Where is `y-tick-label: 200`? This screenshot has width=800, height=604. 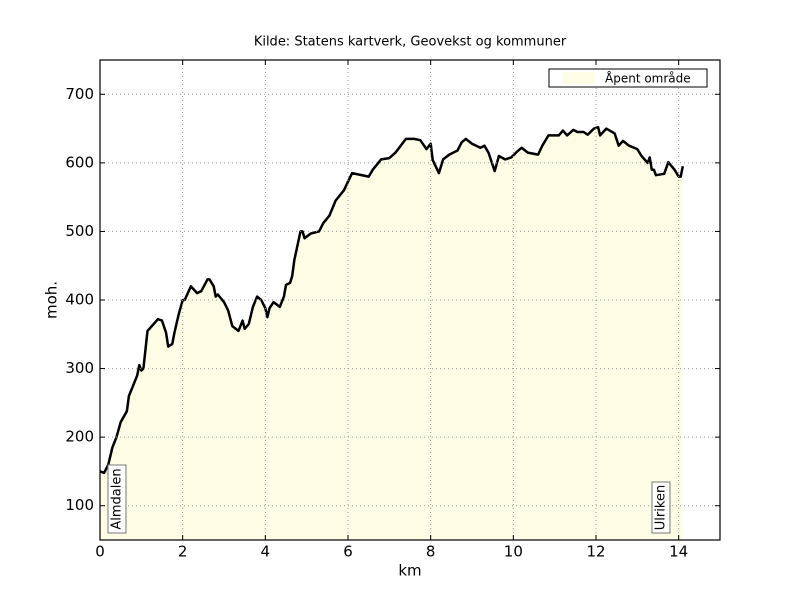 y-tick-label: 200 is located at coordinates (79, 437).